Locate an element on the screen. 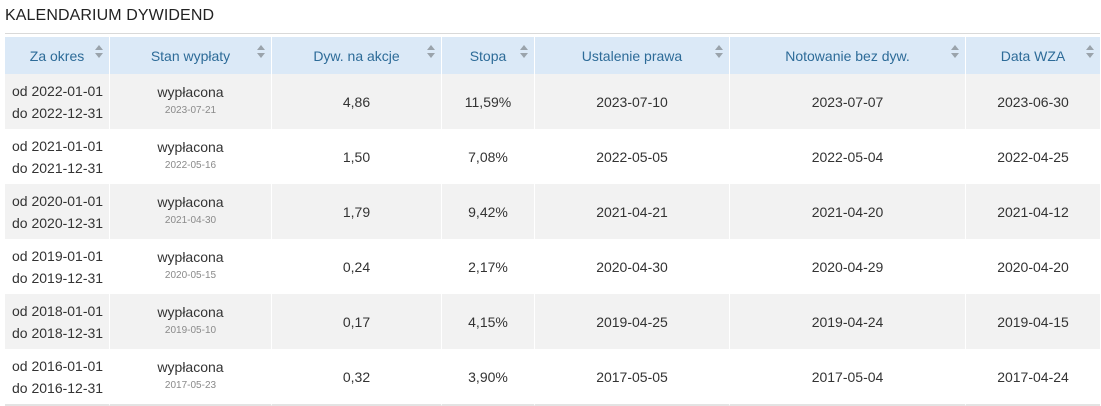 This screenshot has height=406, width=1101. record-date: 2022-05-05 is located at coordinates (632, 156).